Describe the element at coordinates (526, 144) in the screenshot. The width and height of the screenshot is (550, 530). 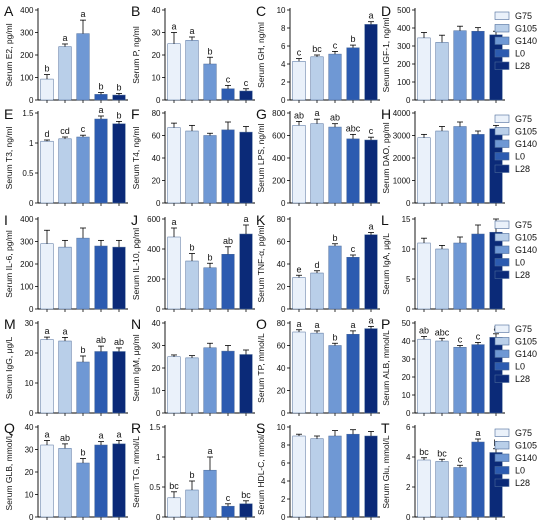
I see `legend-label: G140` at that location.